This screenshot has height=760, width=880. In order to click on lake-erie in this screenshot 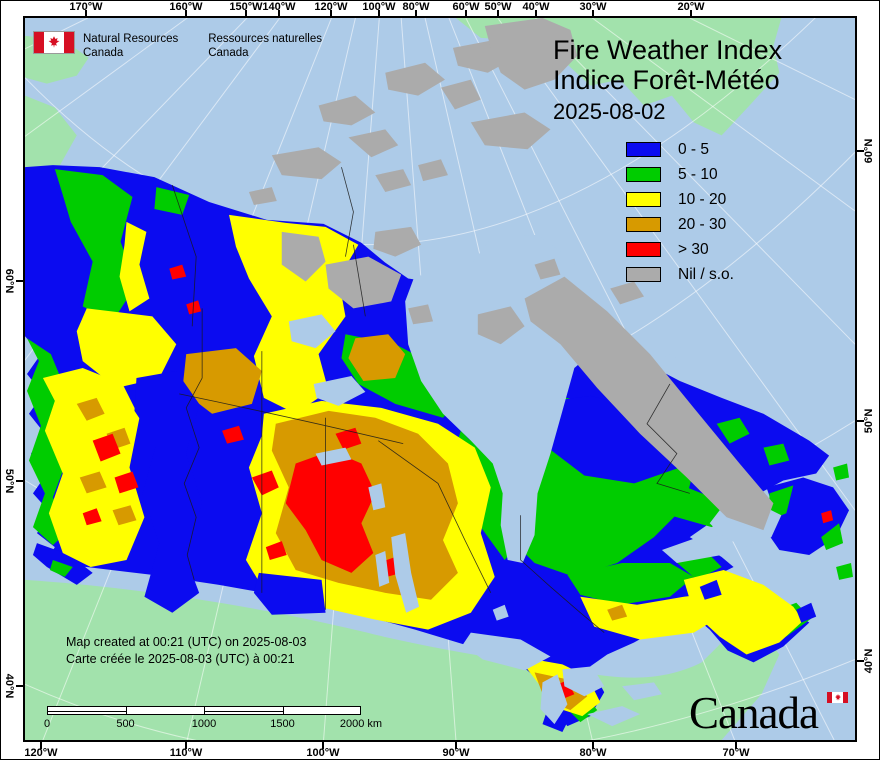, I will do `click(614, 716)`.